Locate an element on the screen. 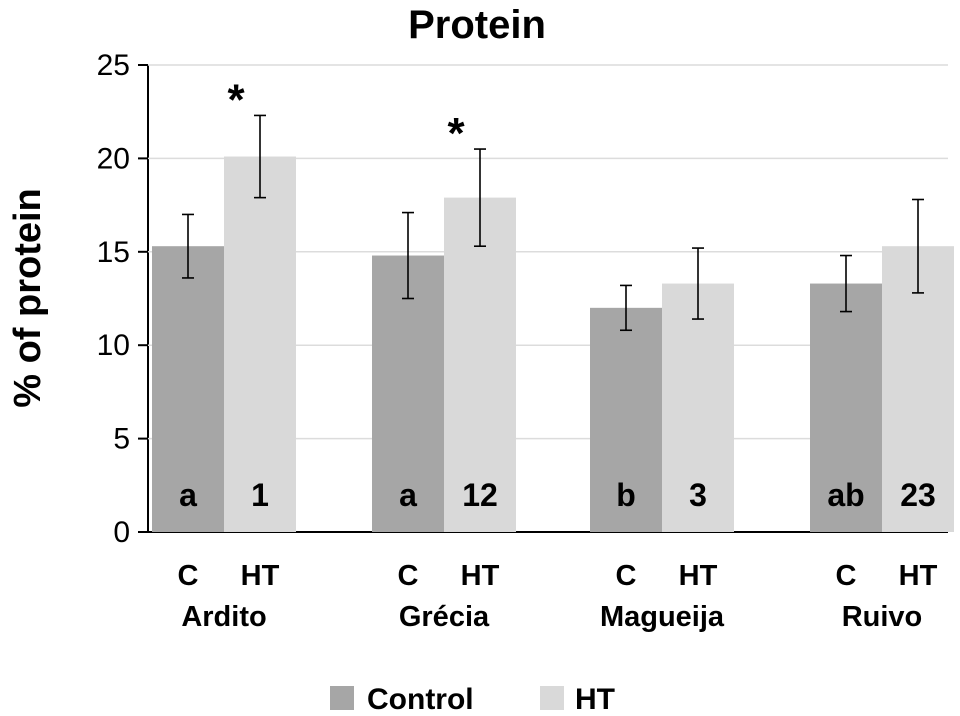  category-label: Ardito is located at coordinates (223, 617).